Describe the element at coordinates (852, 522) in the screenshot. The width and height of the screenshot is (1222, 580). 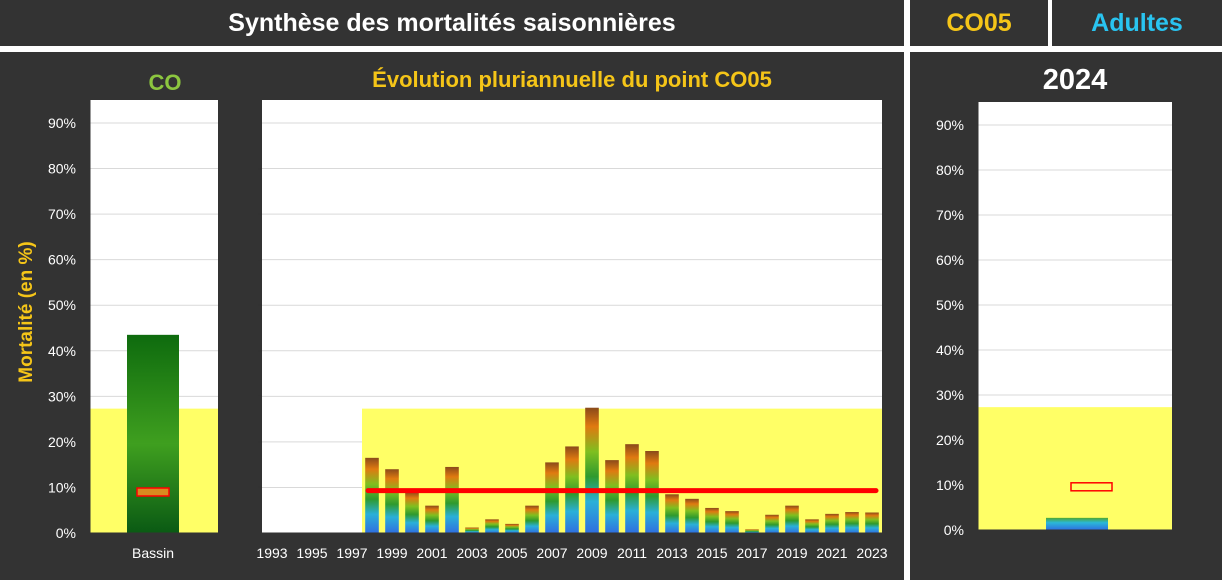
I see `bar-2022` at that location.